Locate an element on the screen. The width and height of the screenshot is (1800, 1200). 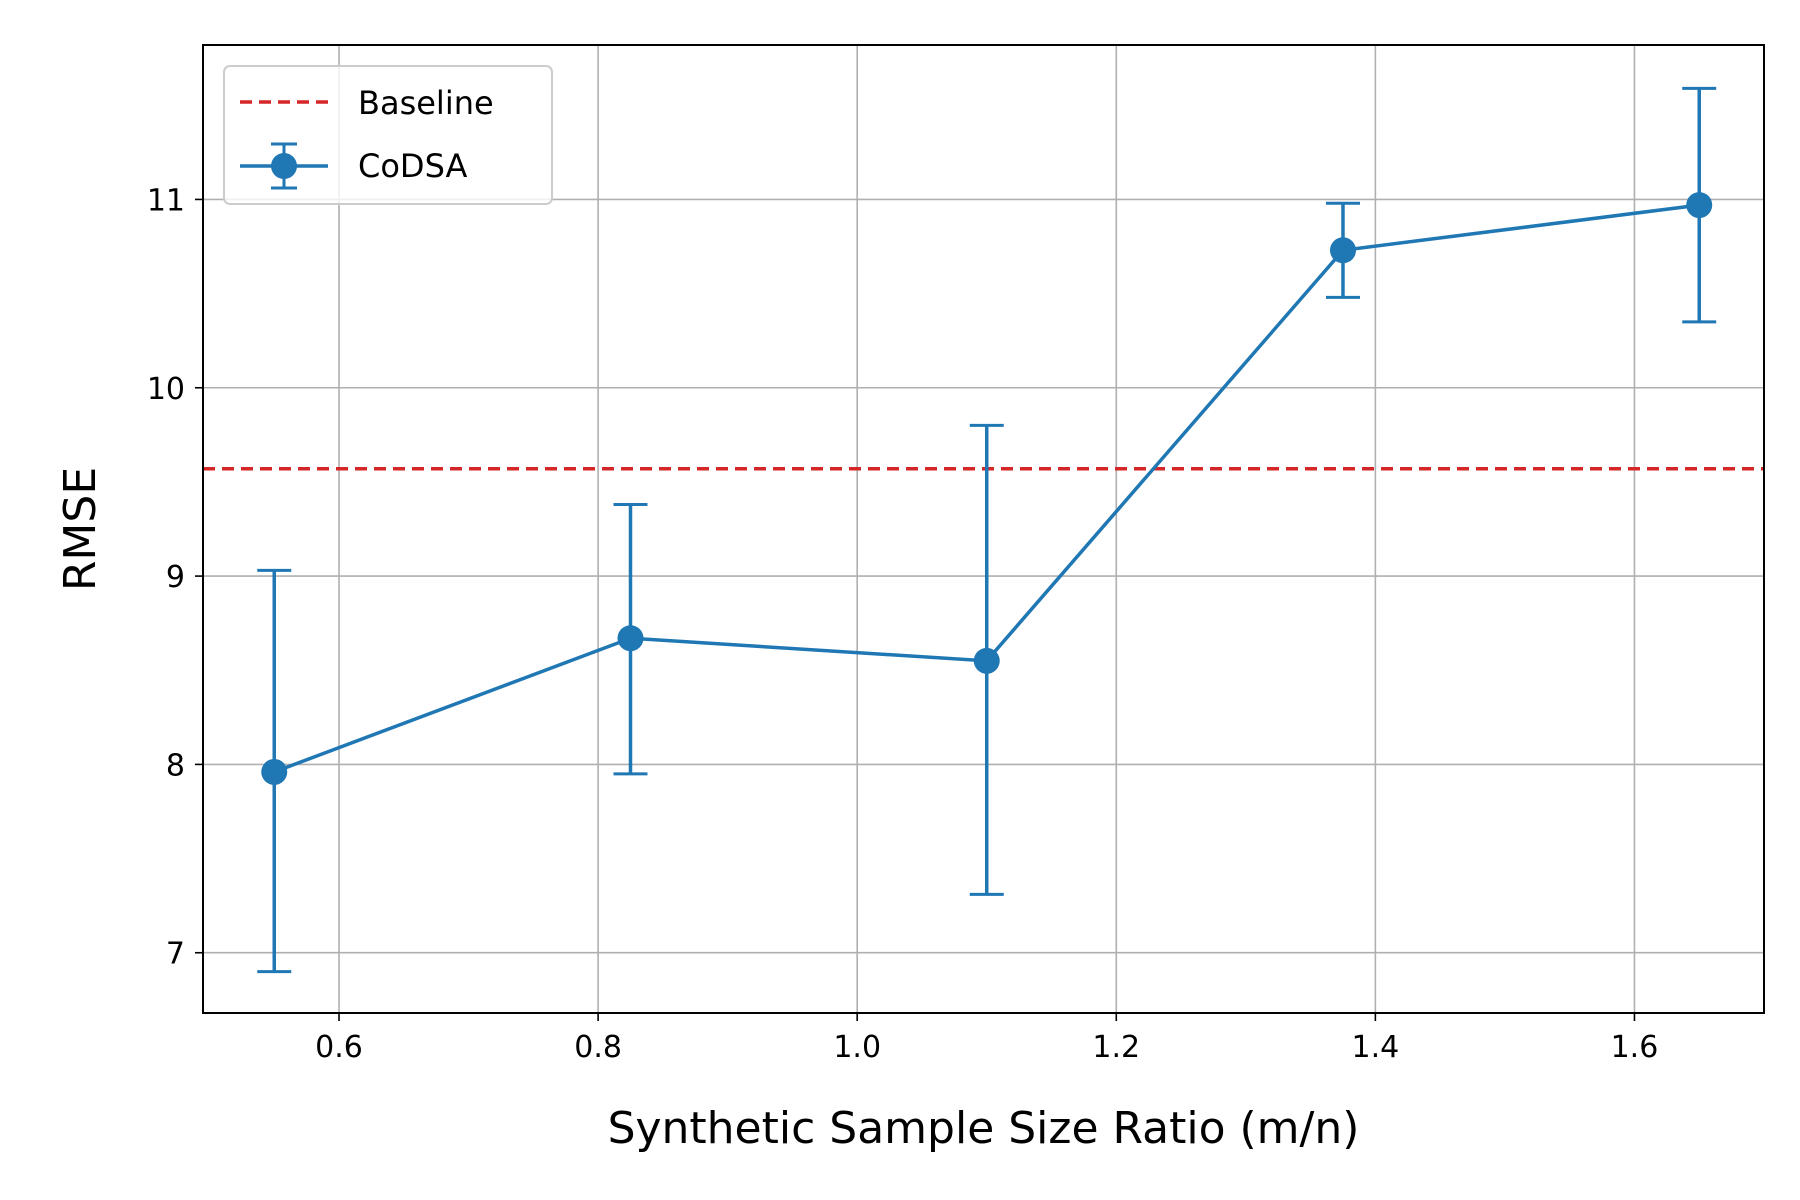
legend-baseline-label: Baseline is located at coordinates (426, 103).